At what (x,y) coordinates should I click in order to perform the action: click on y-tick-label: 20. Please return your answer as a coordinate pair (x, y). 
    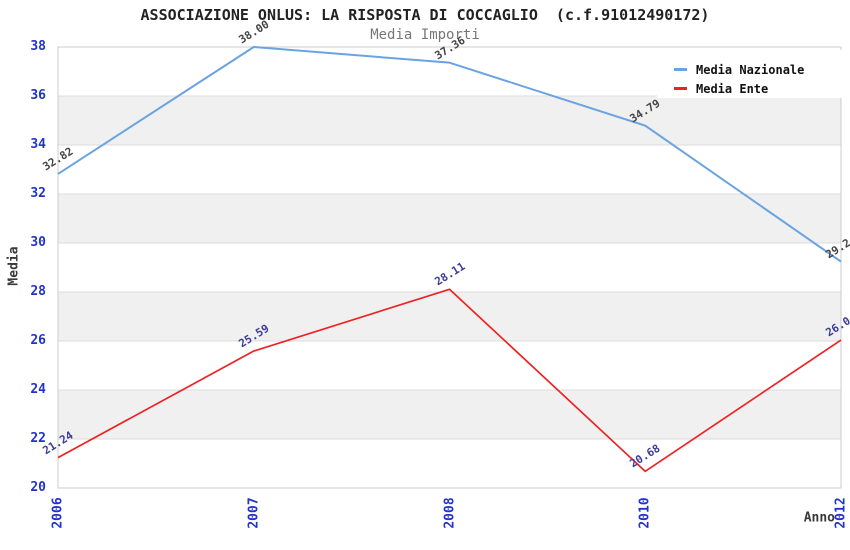
    Looking at the image, I should click on (38, 487).